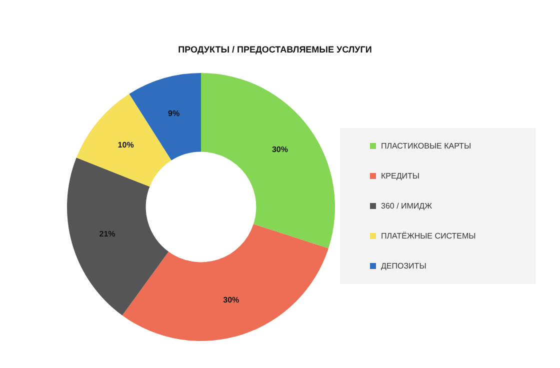  What do you see at coordinates (107, 234) in the screenshot?
I see `data-label: 21%` at bounding box center [107, 234].